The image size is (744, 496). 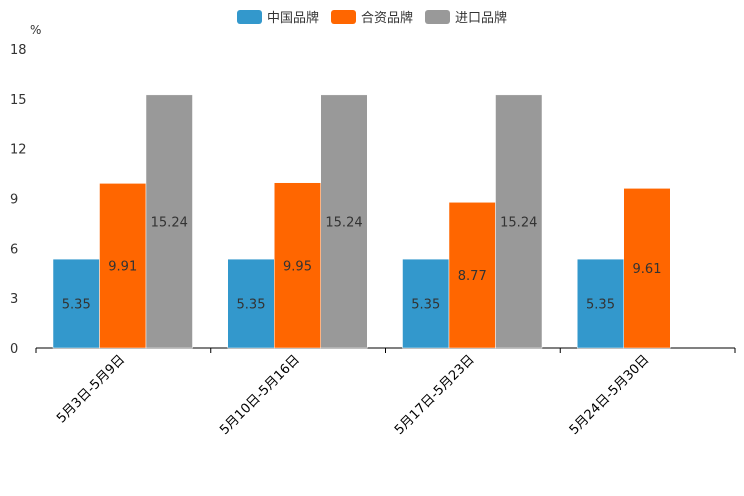 What do you see at coordinates (91, 389) in the screenshot?
I see `x-category-label: 5月3日-5月9日` at bounding box center [91, 389].